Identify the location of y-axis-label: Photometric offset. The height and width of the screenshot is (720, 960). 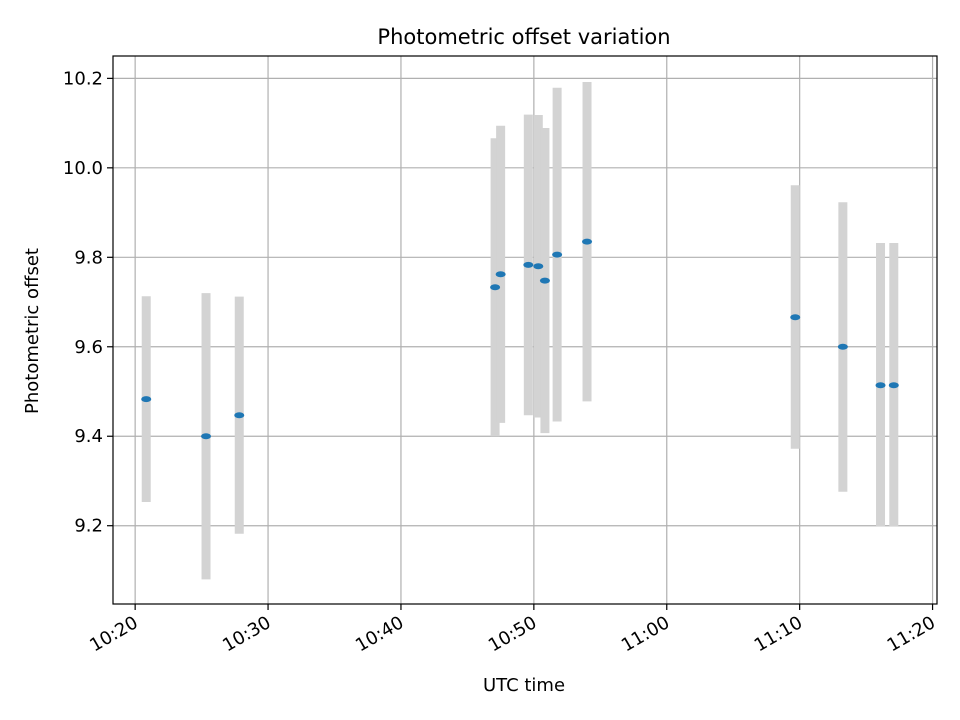
(32, 331).